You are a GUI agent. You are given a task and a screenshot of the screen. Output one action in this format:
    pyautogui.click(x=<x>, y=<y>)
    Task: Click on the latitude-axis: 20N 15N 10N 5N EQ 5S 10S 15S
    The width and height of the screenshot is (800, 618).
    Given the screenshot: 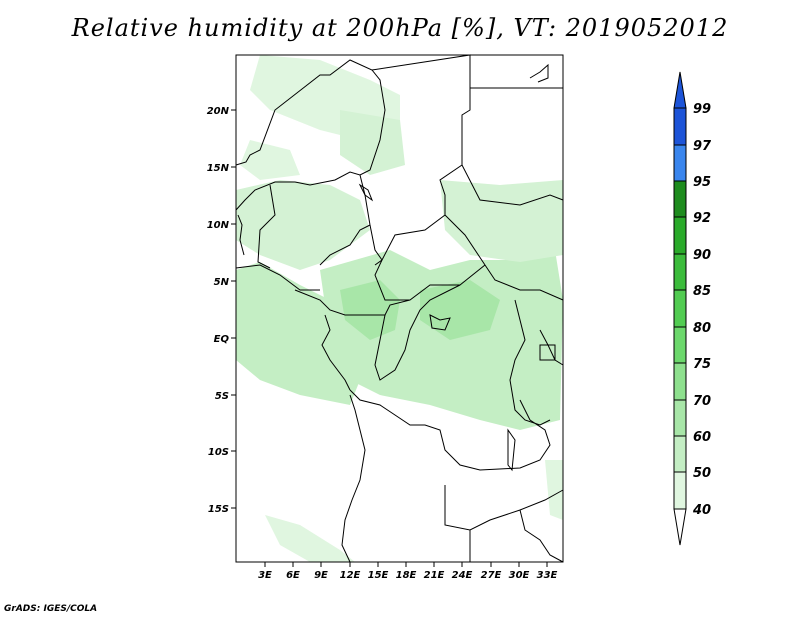 What is the action you would take?
    pyautogui.click(x=221, y=310)
    